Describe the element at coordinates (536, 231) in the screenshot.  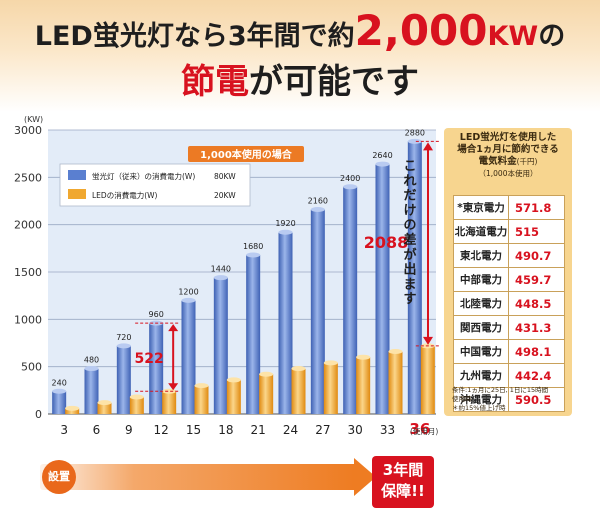
I see `savings-value: 515` at that location.